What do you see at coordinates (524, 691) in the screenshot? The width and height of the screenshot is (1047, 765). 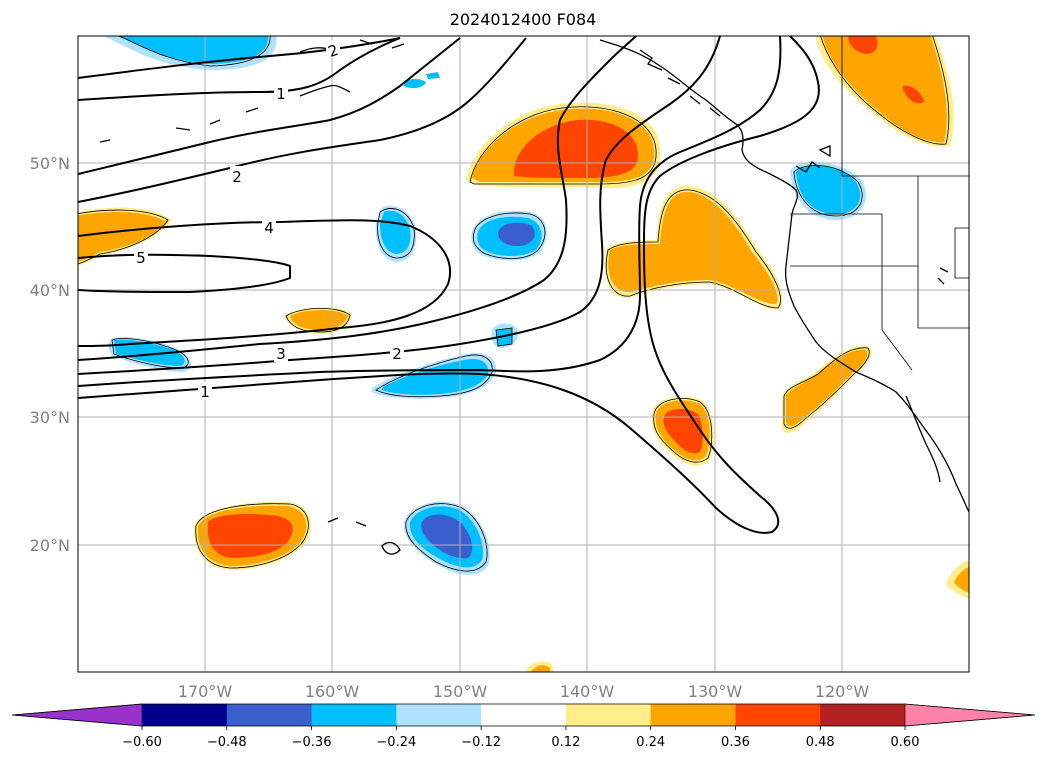 I see `longitude-tick-labels: 170°W 160°W 150°W 140°W 130°W 120°W` at bounding box center [524, 691].